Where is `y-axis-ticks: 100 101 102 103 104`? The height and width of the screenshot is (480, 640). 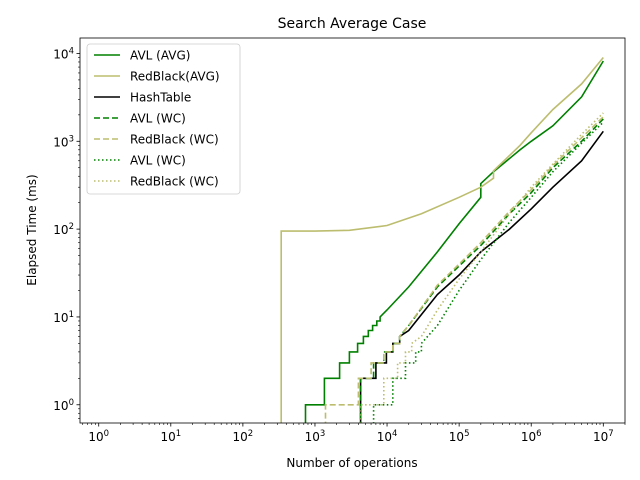 y-axis-ticks: 100 101 102 103 104 is located at coordinates (66, 232).